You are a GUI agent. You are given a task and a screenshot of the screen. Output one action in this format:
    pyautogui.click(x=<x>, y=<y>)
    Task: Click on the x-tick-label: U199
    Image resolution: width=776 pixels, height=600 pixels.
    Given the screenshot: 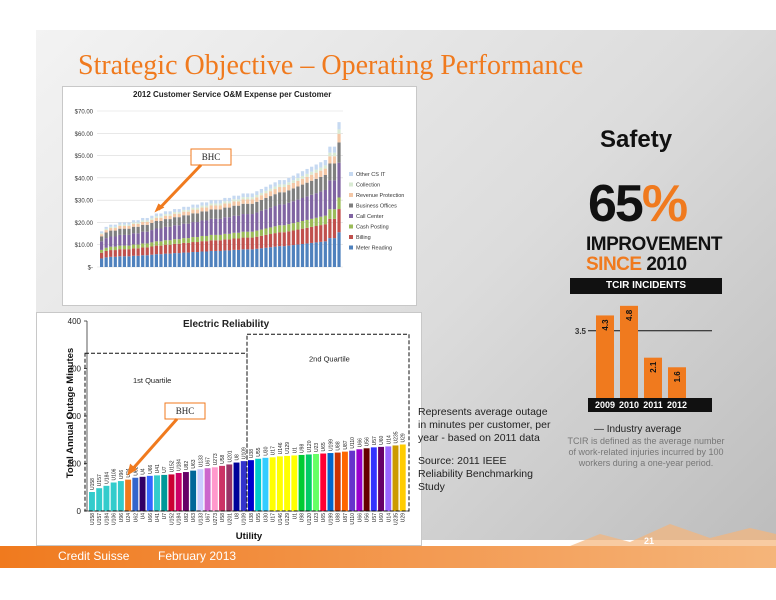 What is the action you would take?
    pyautogui.click(x=331, y=519)
    